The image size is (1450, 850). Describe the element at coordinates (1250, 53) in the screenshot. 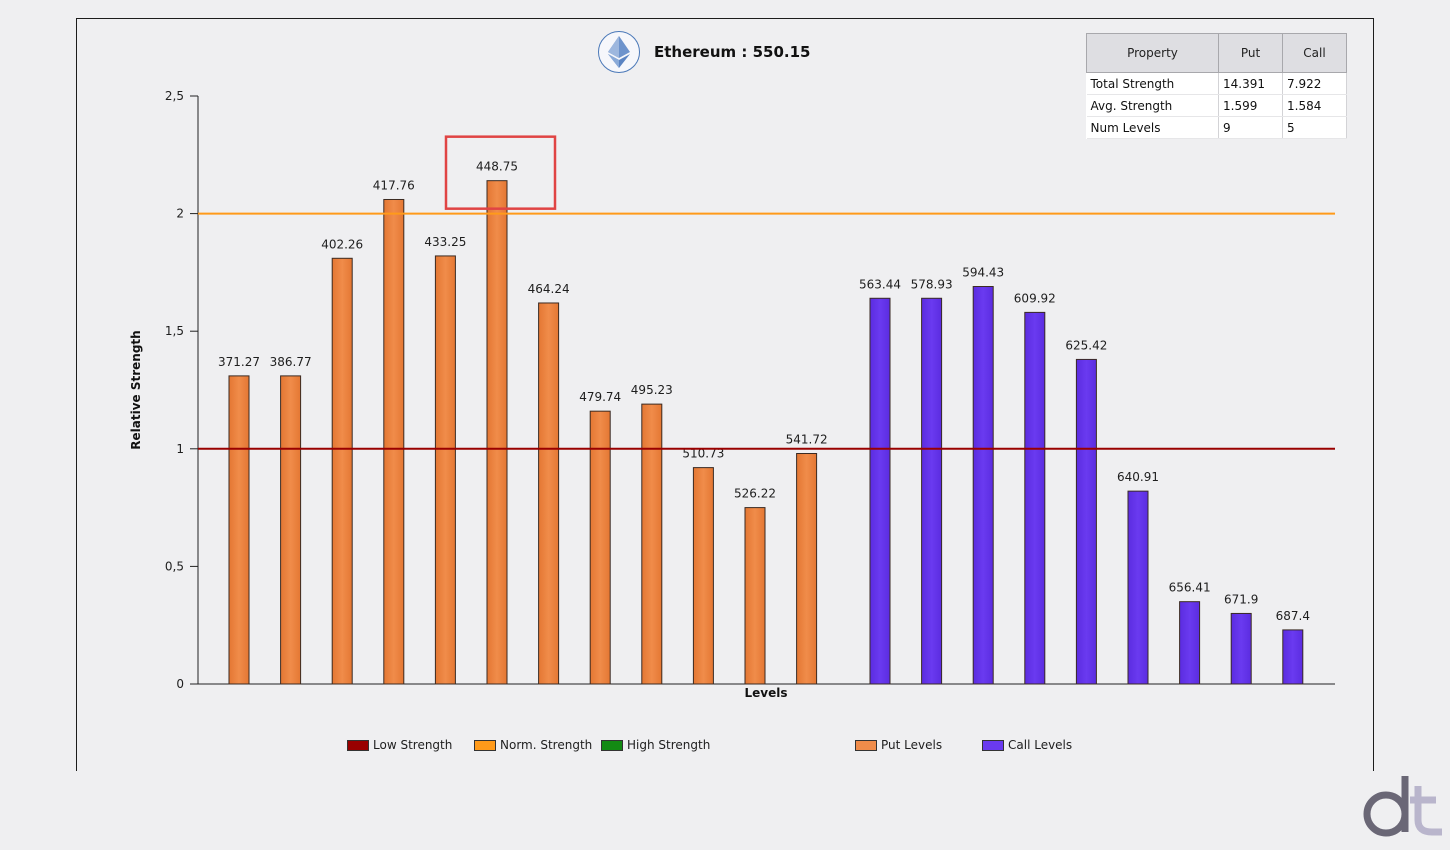

I see `column-header-put: Put` at that location.